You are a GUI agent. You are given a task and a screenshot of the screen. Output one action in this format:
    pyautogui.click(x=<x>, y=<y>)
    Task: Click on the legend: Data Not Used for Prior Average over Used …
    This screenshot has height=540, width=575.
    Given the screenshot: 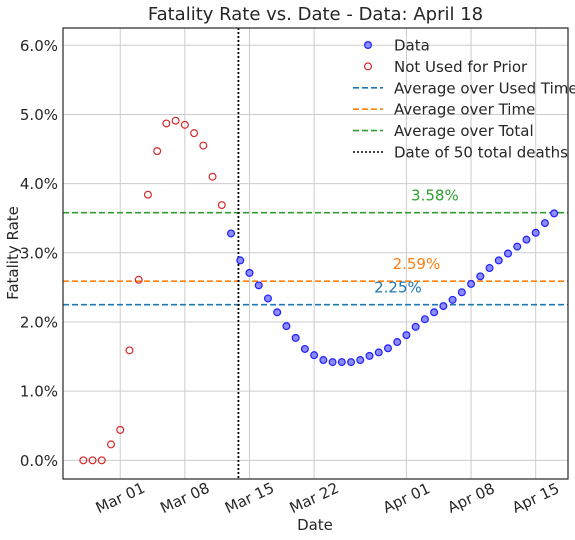 What is the action you would take?
    pyautogui.click(x=464, y=99)
    